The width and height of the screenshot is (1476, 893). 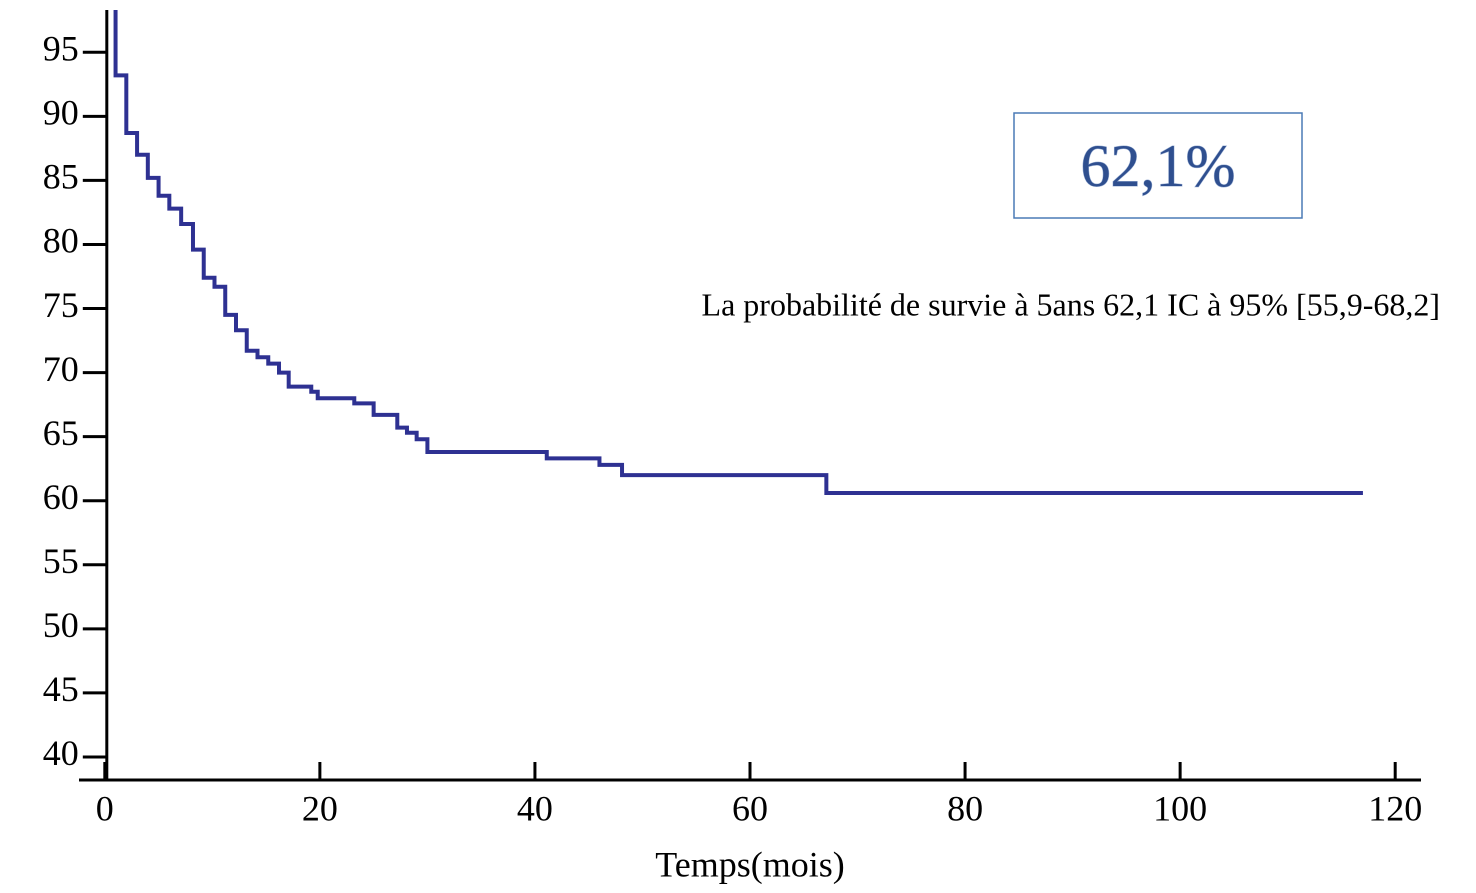 I want to click on y-tick-label: 95, so click(x=61, y=49).